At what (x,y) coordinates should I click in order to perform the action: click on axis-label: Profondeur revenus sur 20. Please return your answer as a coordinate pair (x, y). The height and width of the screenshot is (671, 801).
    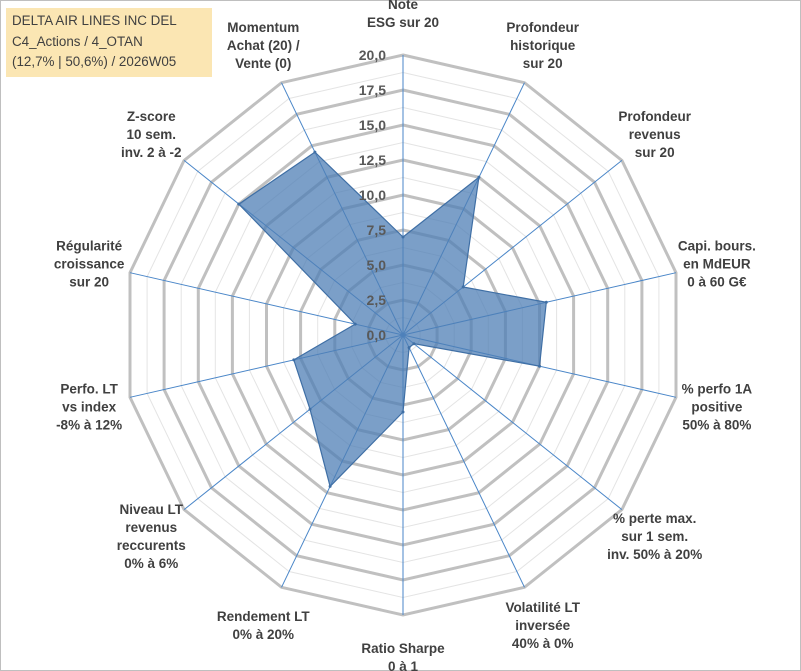
    Looking at the image, I should click on (654, 134).